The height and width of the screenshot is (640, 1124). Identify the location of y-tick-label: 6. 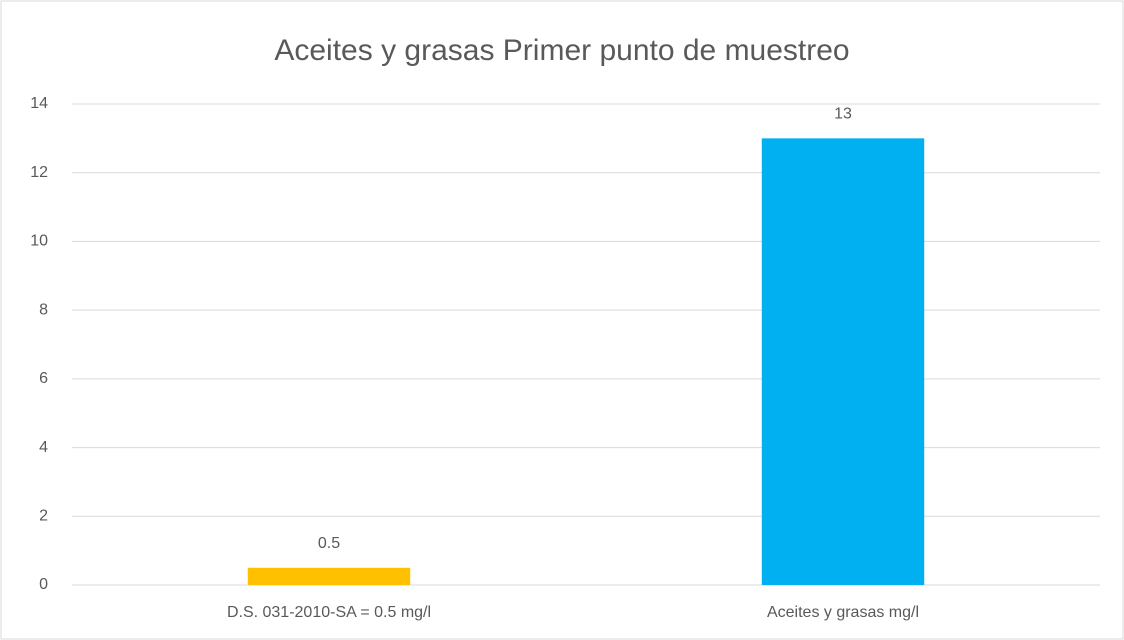
(43, 378).